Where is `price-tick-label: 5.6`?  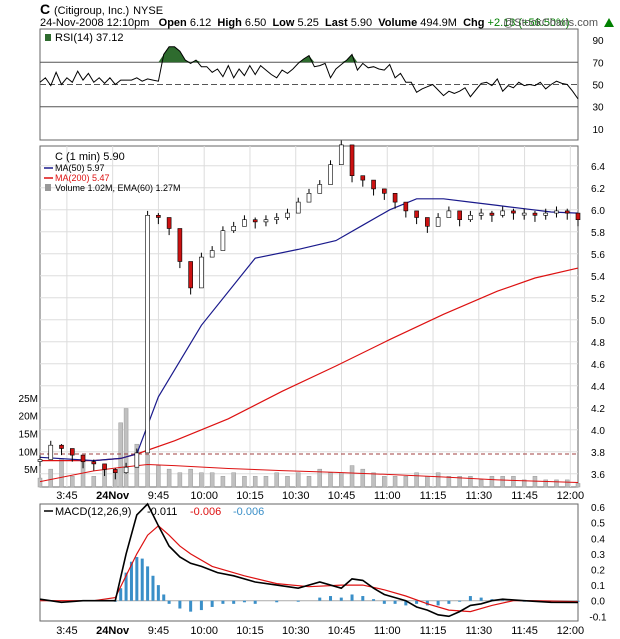 price-tick-label: 5.6 is located at coordinates (598, 255).